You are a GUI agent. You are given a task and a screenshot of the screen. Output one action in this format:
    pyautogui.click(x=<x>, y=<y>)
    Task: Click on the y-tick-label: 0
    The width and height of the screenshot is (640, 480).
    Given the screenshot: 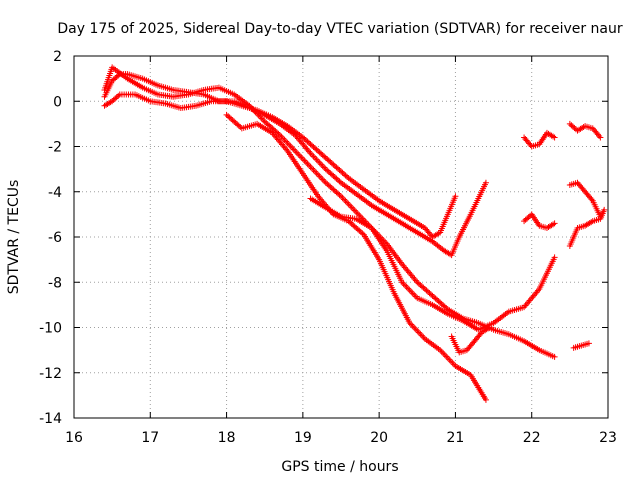 What is the action you would take?
    pyautogui.click(x=57, y=102)
    